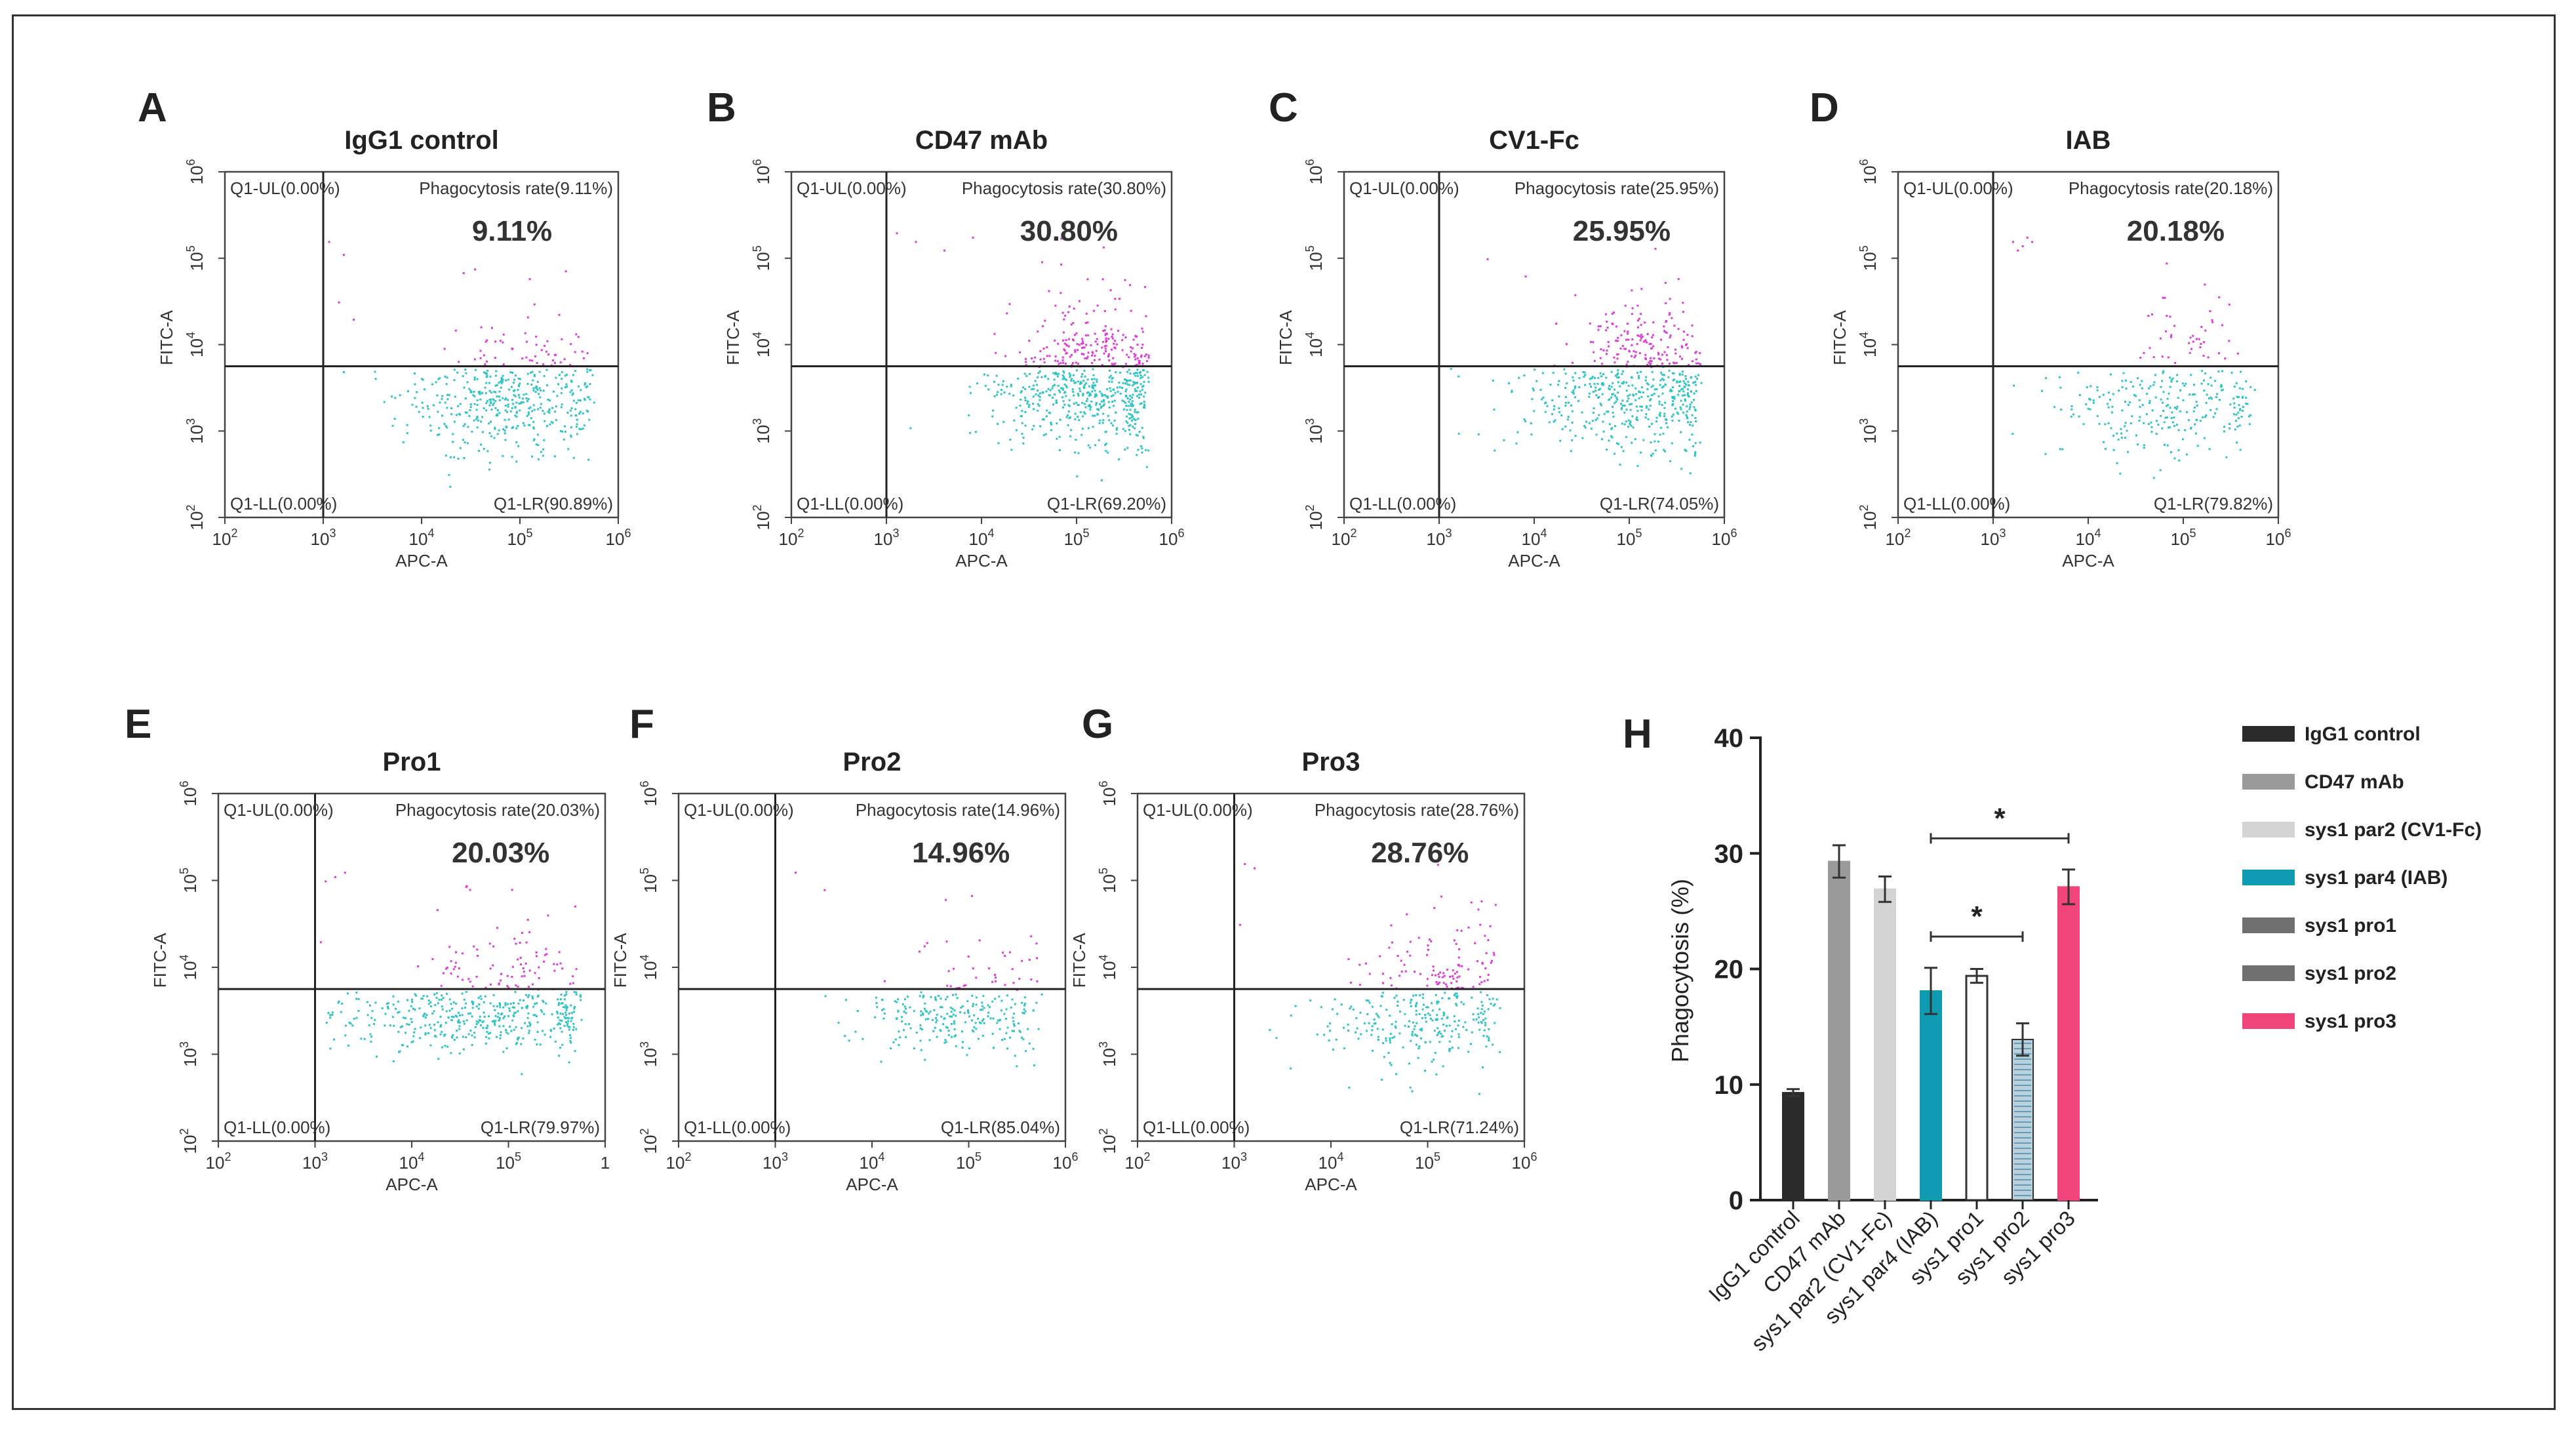  Describe the element at coordinates (1864, 162) in the screenshot. I see `y-tick-exponent: 6` at that location.